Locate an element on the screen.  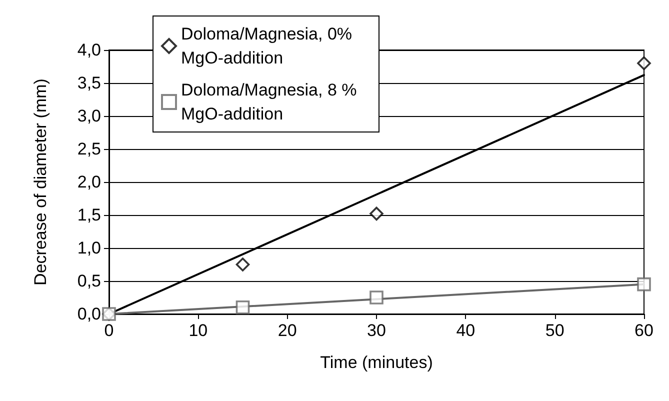
x-tick-label: 20 is located at coordinates (287, 330).